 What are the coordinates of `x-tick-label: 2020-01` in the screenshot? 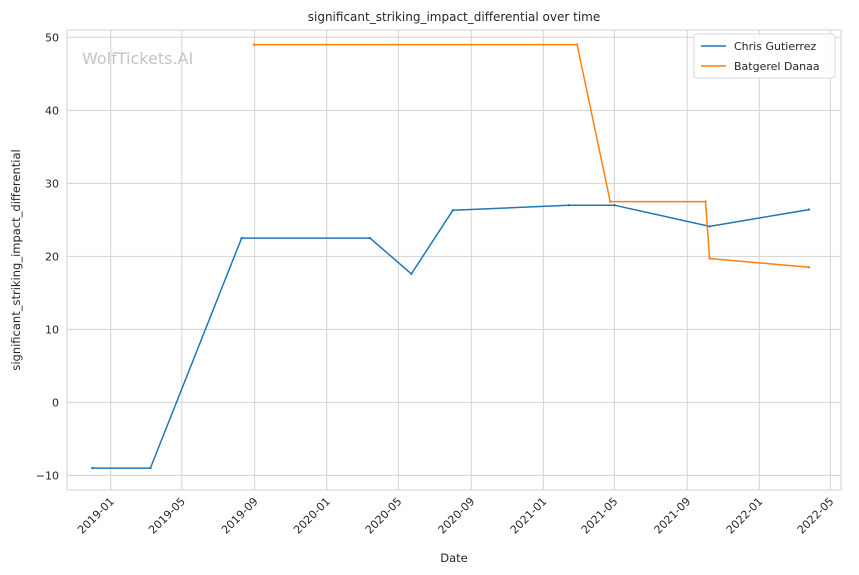 It's located at (312, 516).